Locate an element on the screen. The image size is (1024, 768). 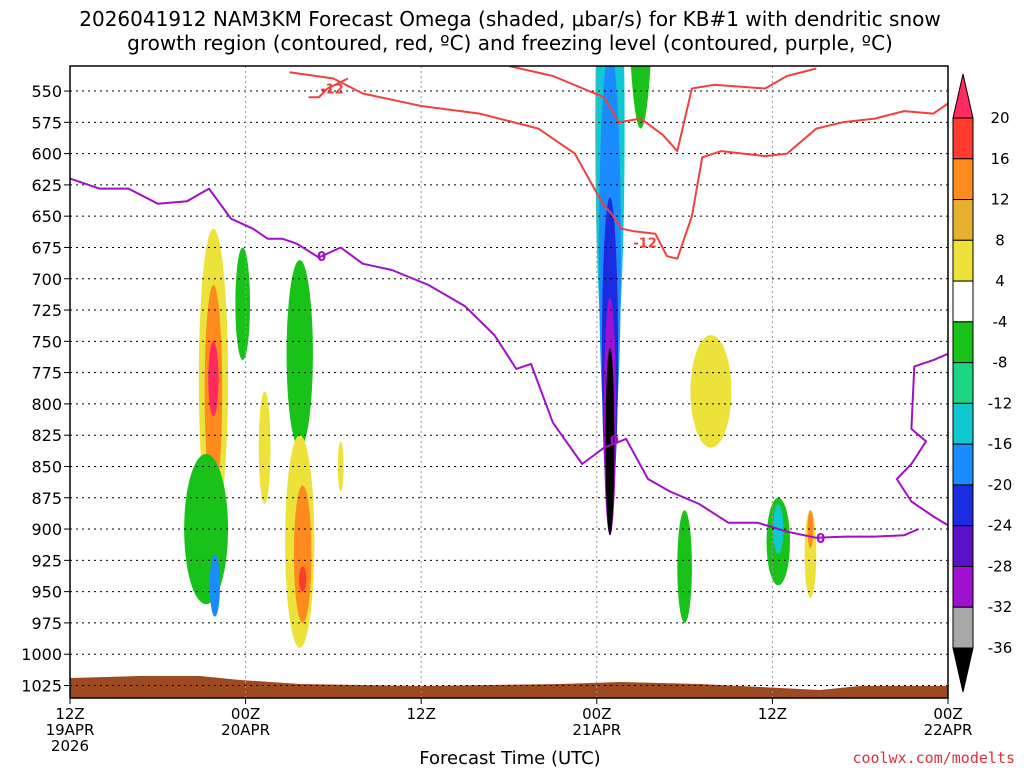
colorbar-label--20: -20 is located at coordinates (1000, 485).